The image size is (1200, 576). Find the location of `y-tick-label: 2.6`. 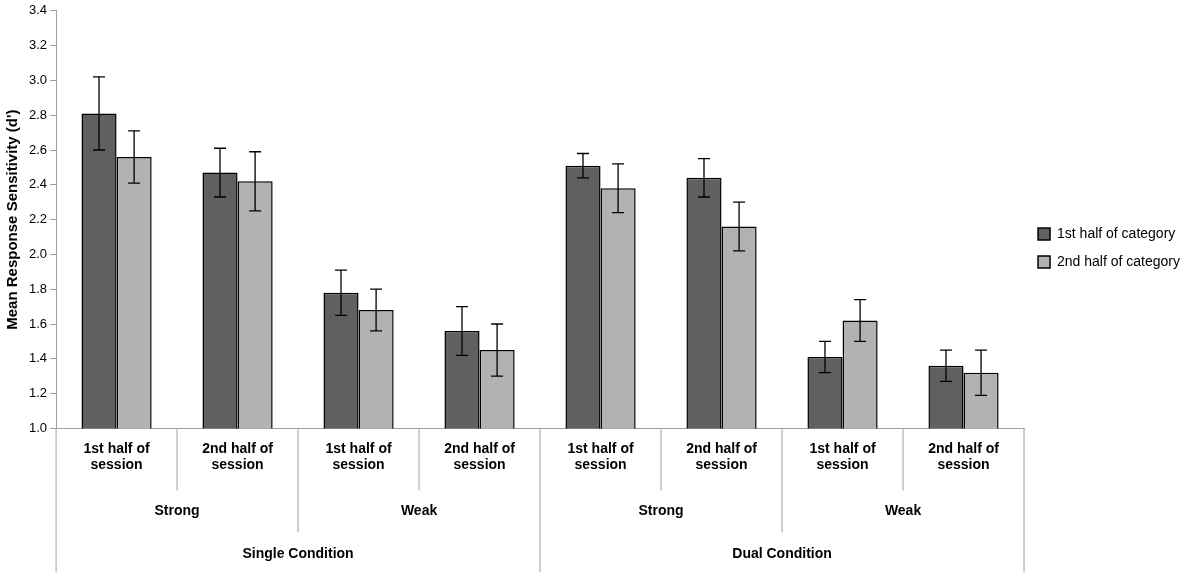

y-tick-label: 2.6 is located at coordinates (38, 149).